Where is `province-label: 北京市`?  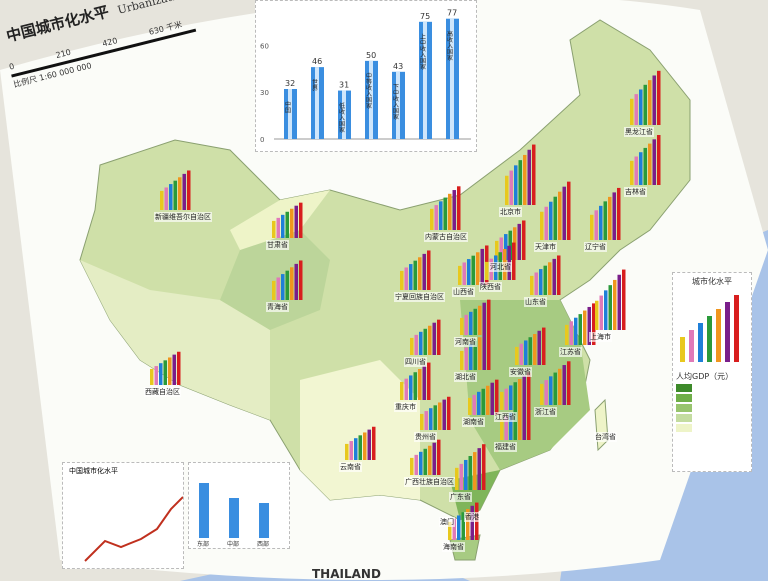
province-label: 北京市 is located at coordinates (510, 212).